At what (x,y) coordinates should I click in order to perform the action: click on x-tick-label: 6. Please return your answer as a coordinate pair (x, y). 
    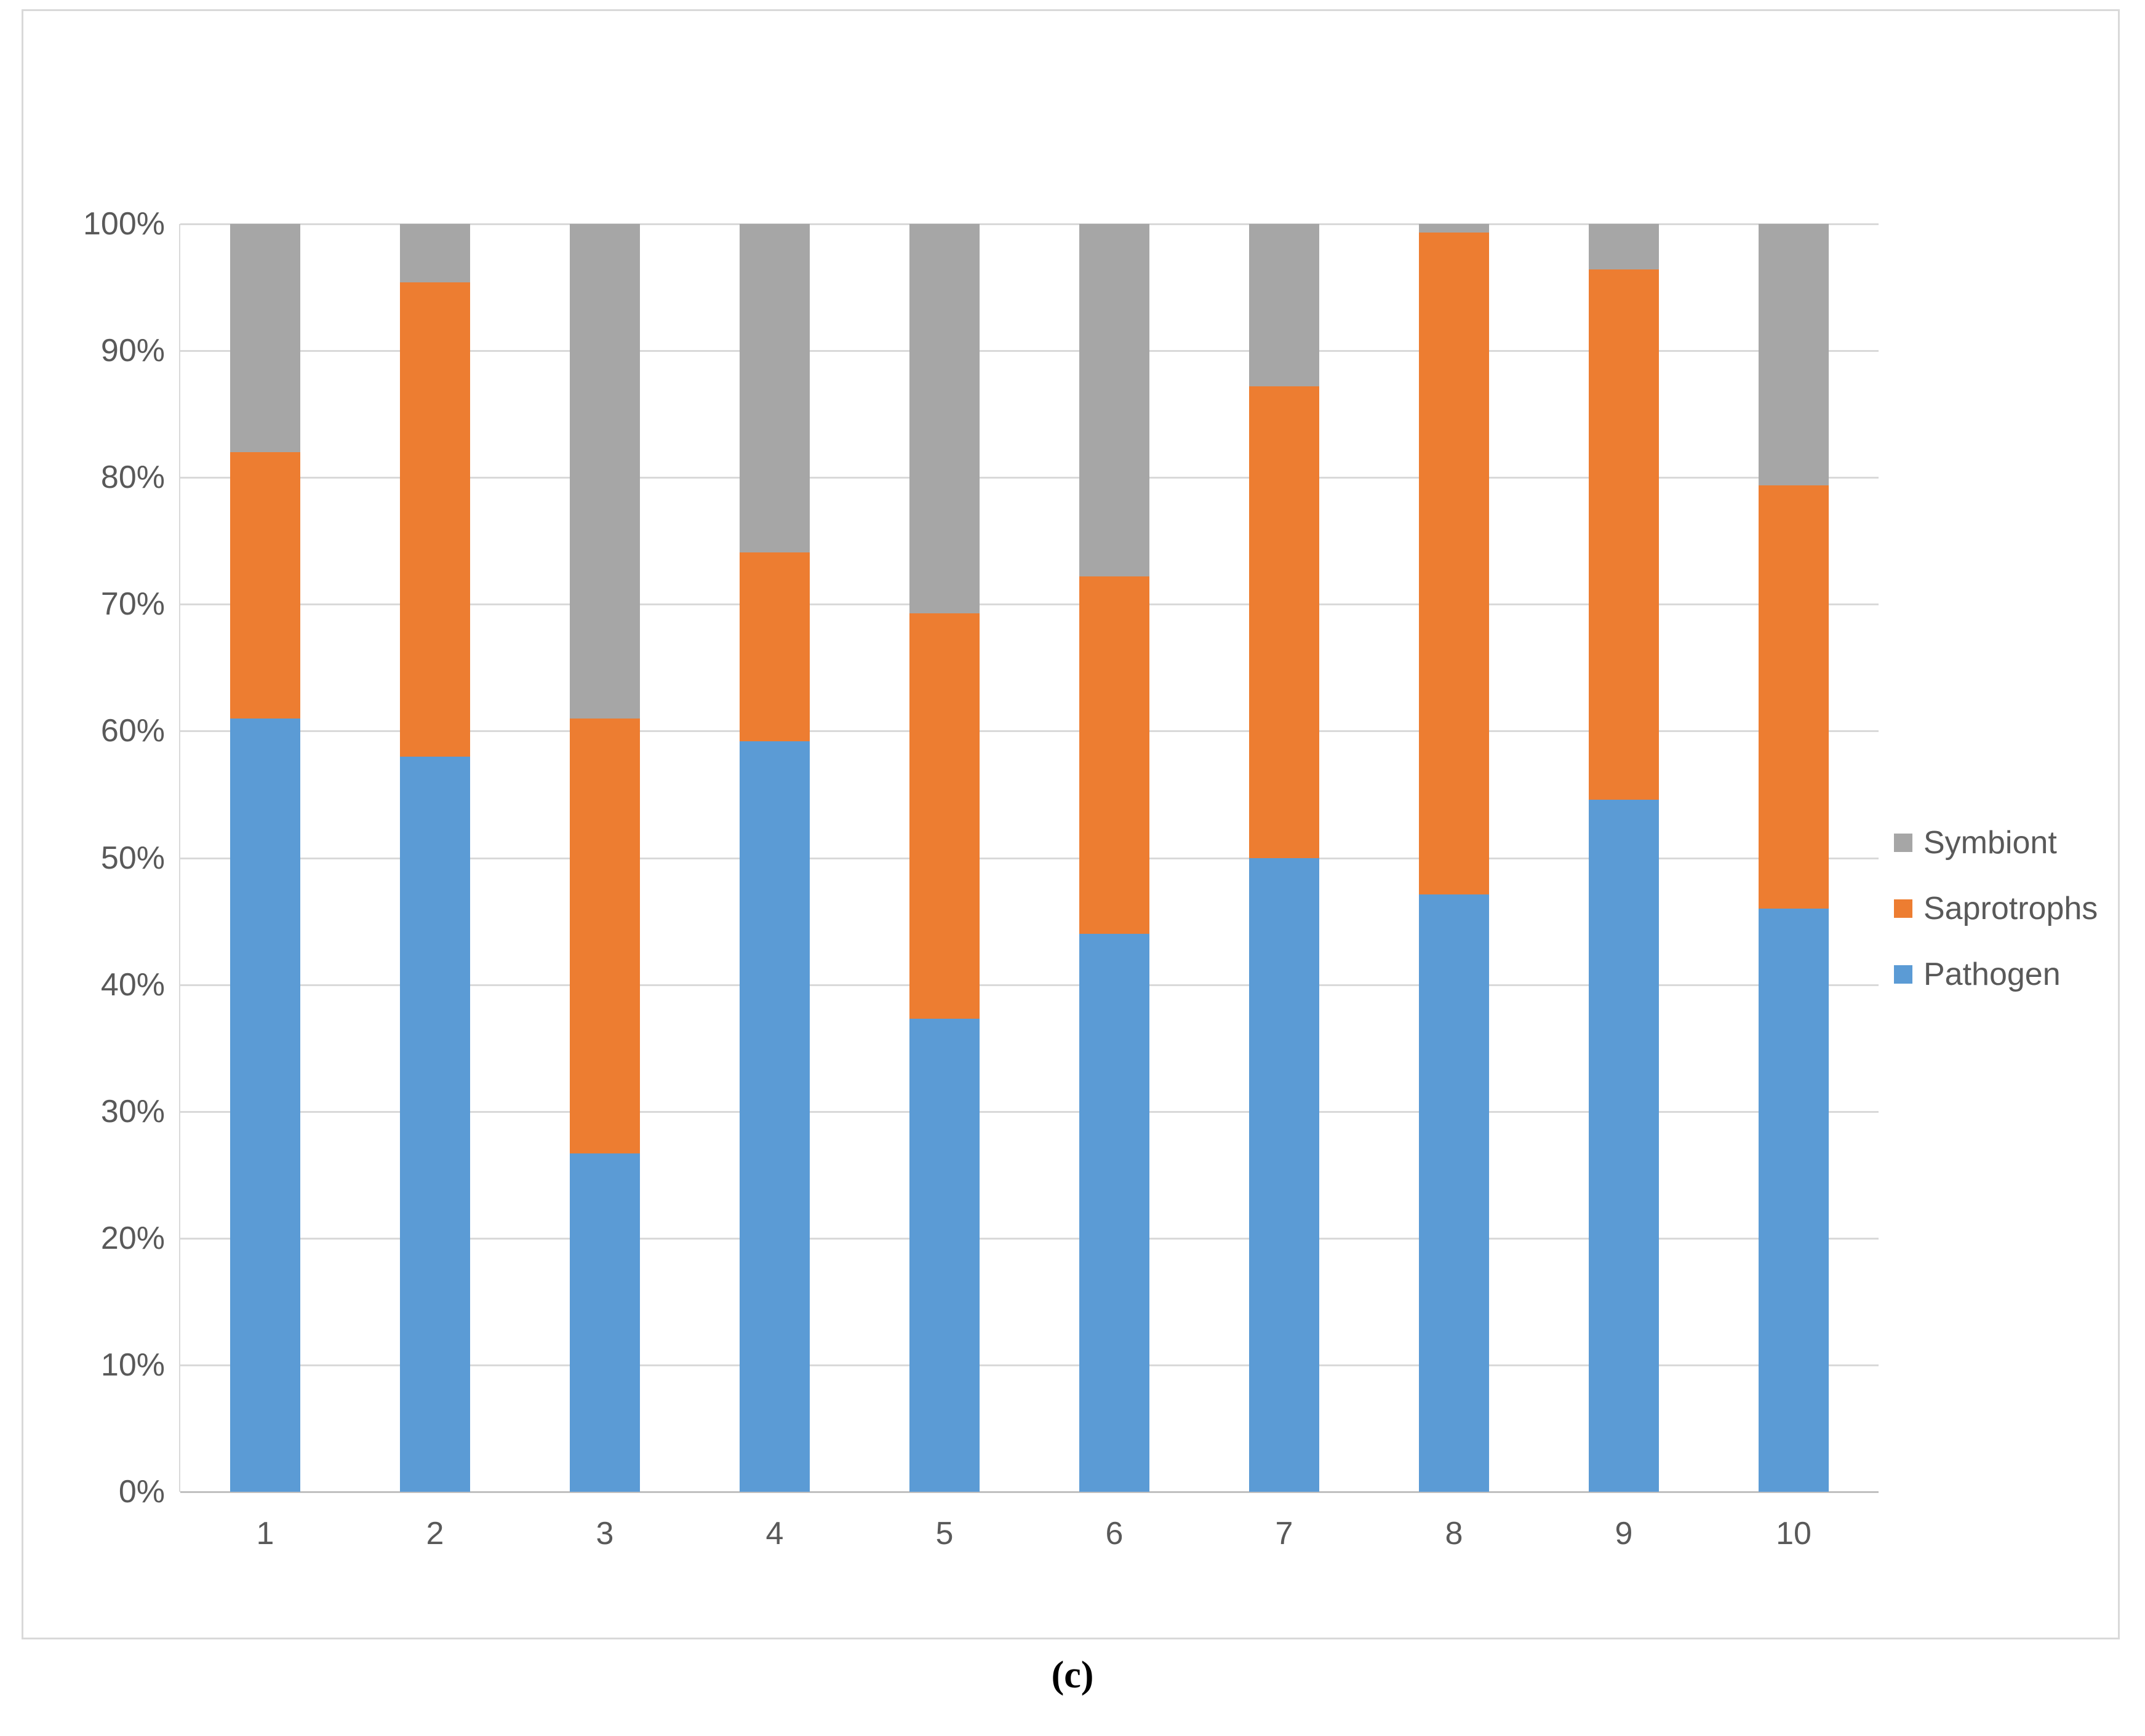
    Looking at the image, I should click on (1114, 1533).